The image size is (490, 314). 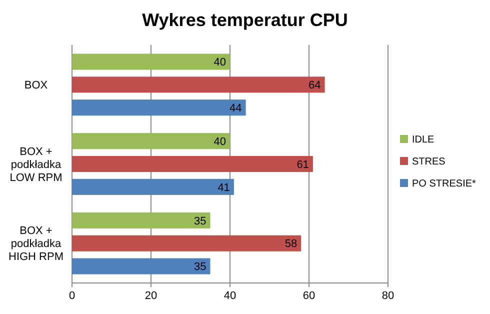 What do you see at coordinates (230, 296) in the screenshot?
I see `x-tick-label: 40` at bounding box center [230, 296].